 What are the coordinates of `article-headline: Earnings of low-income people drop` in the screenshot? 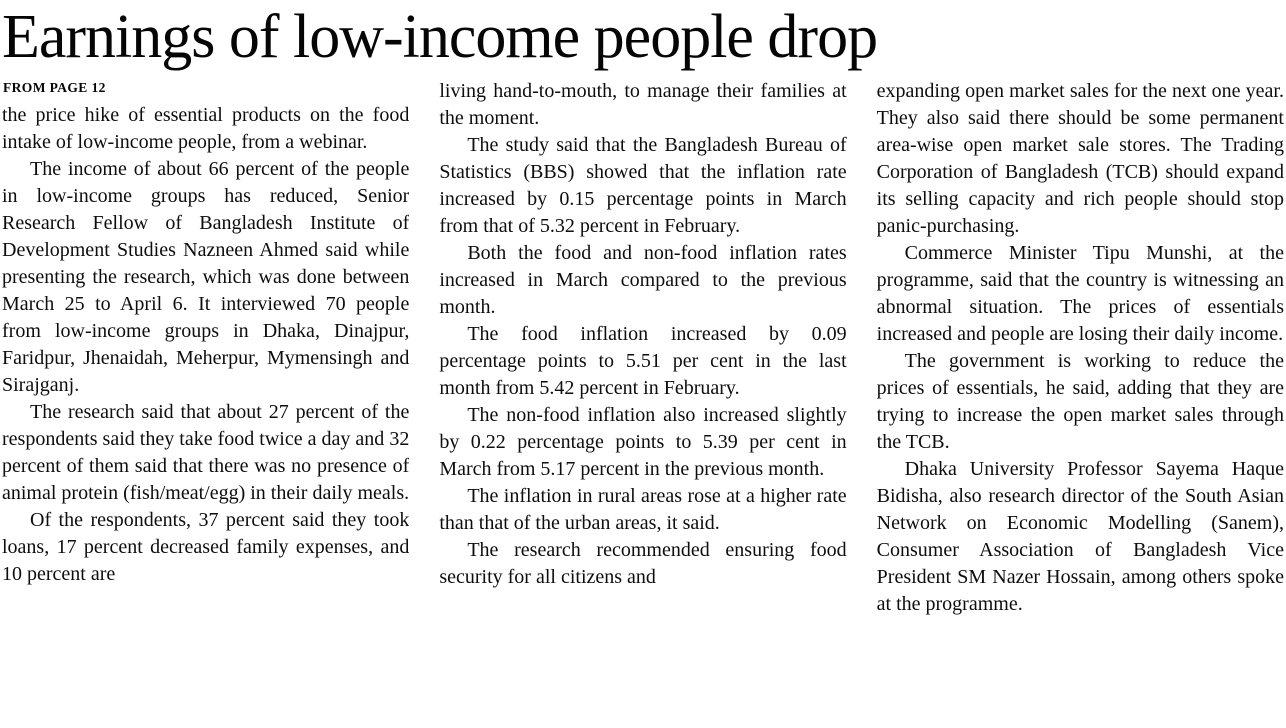 It's located at (440, 37).